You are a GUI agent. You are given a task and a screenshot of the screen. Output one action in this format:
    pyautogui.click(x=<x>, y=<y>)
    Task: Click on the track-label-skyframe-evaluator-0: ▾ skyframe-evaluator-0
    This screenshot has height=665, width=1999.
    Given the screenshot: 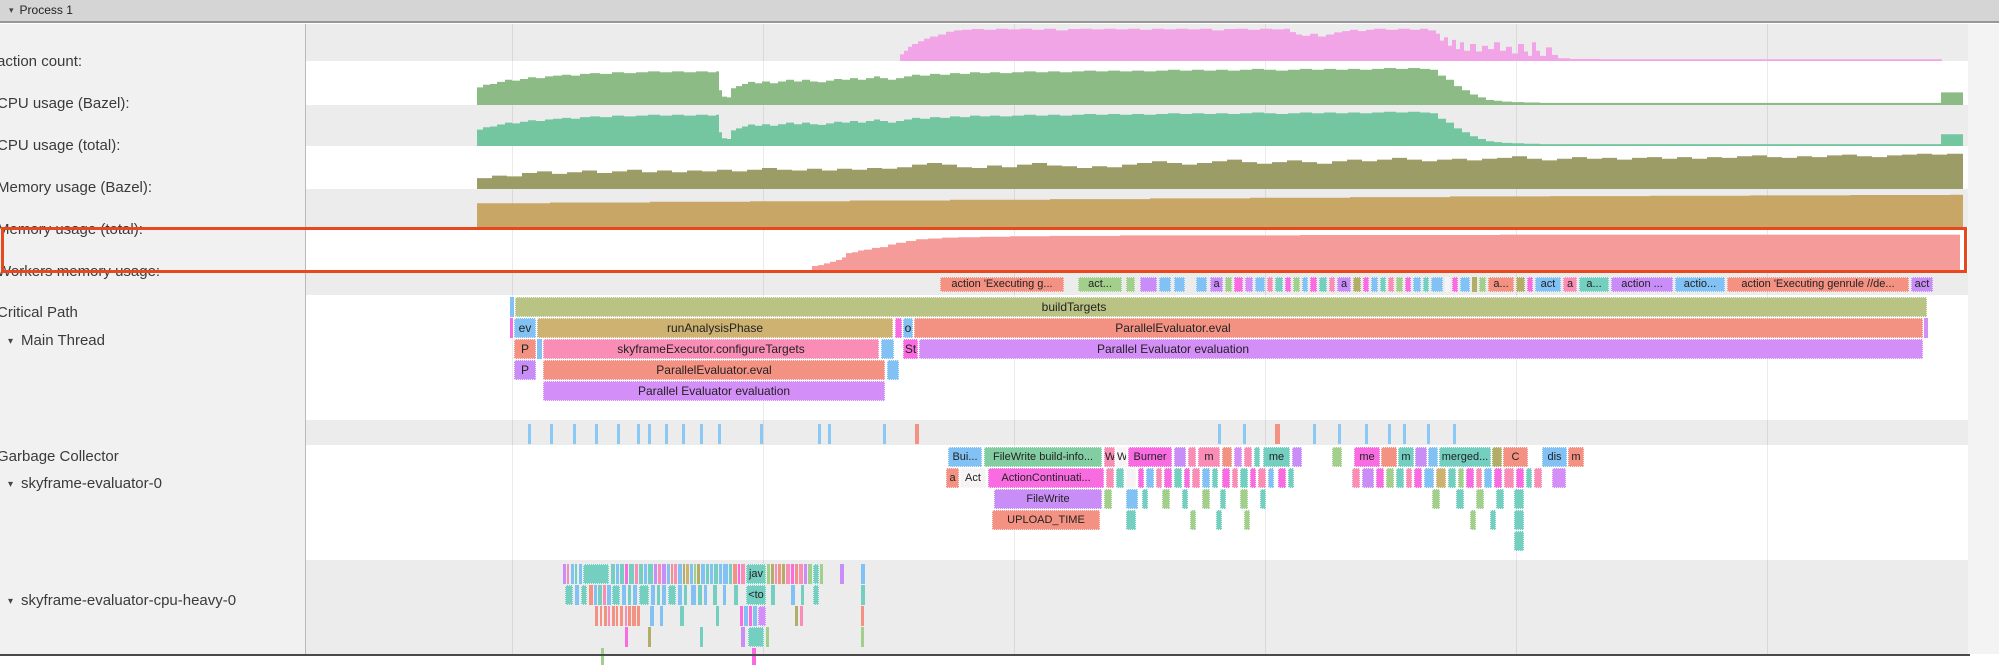 What is the action you would take?
    pyautogui.click(x=85, y=484)
    